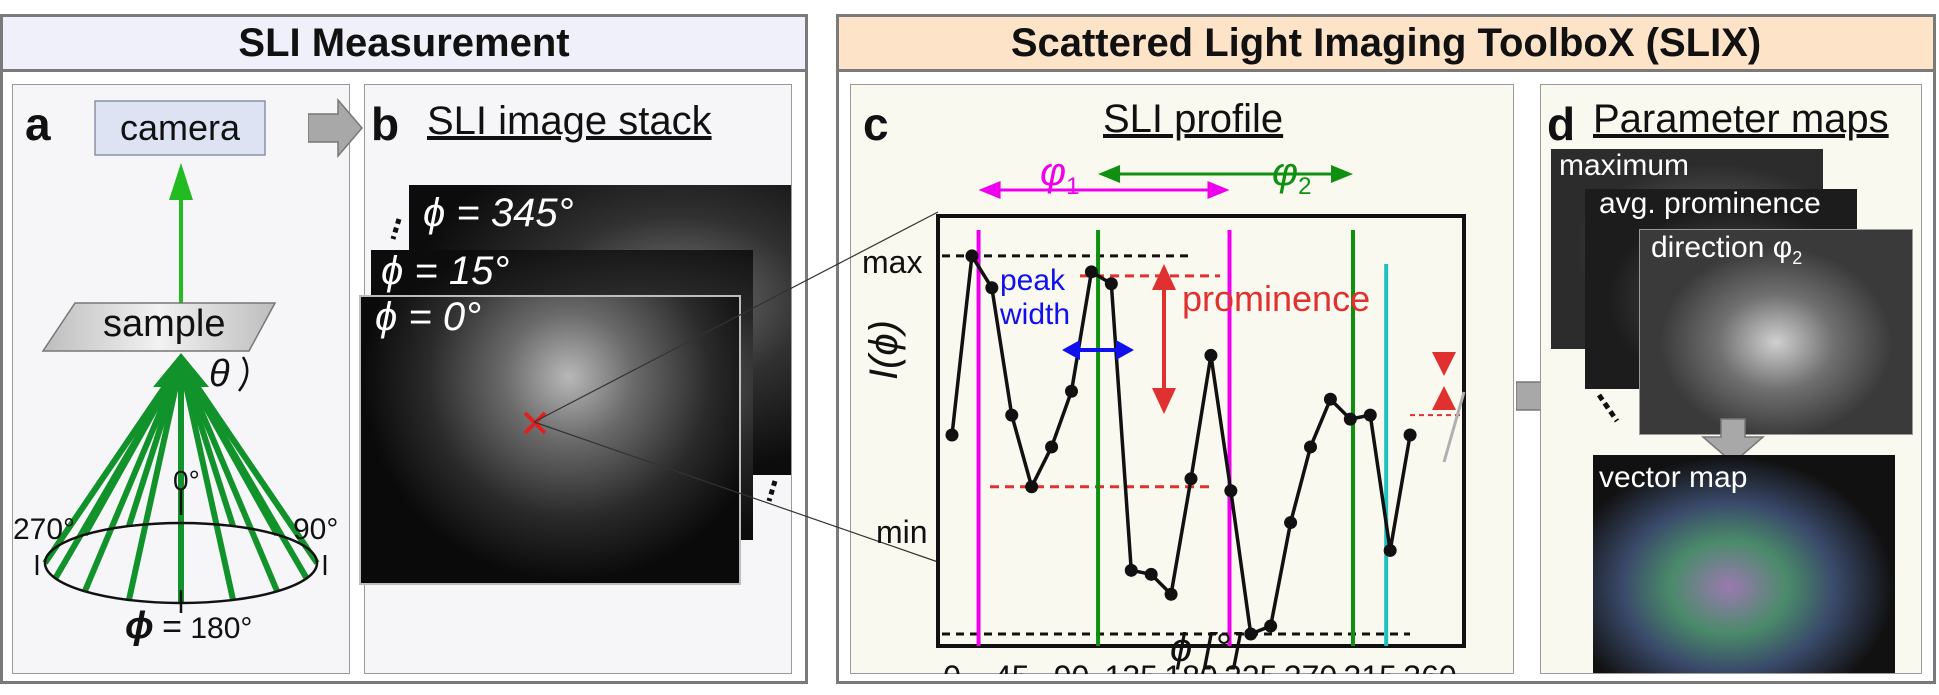 The width and height of the screenshot is (1939, 695). Describe the element at coordinates (1035, 314) in the screenshot. I see `peak-width-line-2: width` at that location.